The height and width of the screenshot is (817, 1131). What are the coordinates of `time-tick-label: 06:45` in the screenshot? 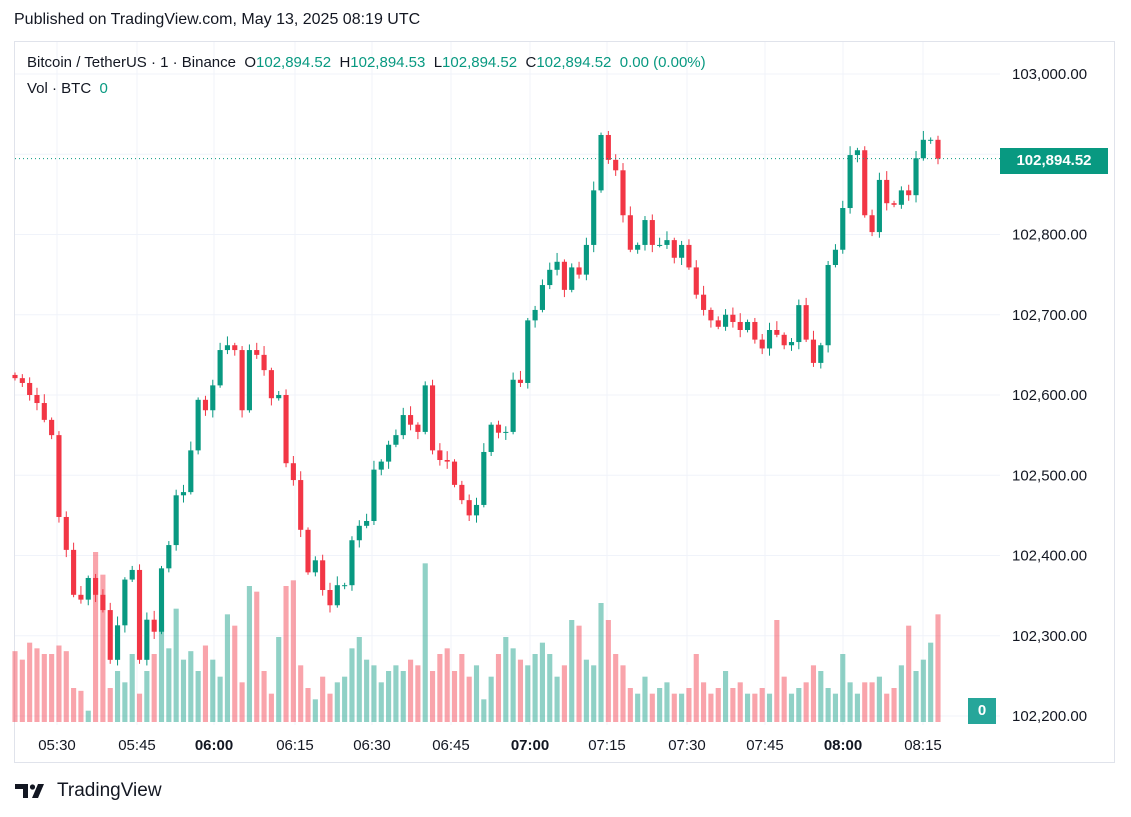 It's located at (451, 745).